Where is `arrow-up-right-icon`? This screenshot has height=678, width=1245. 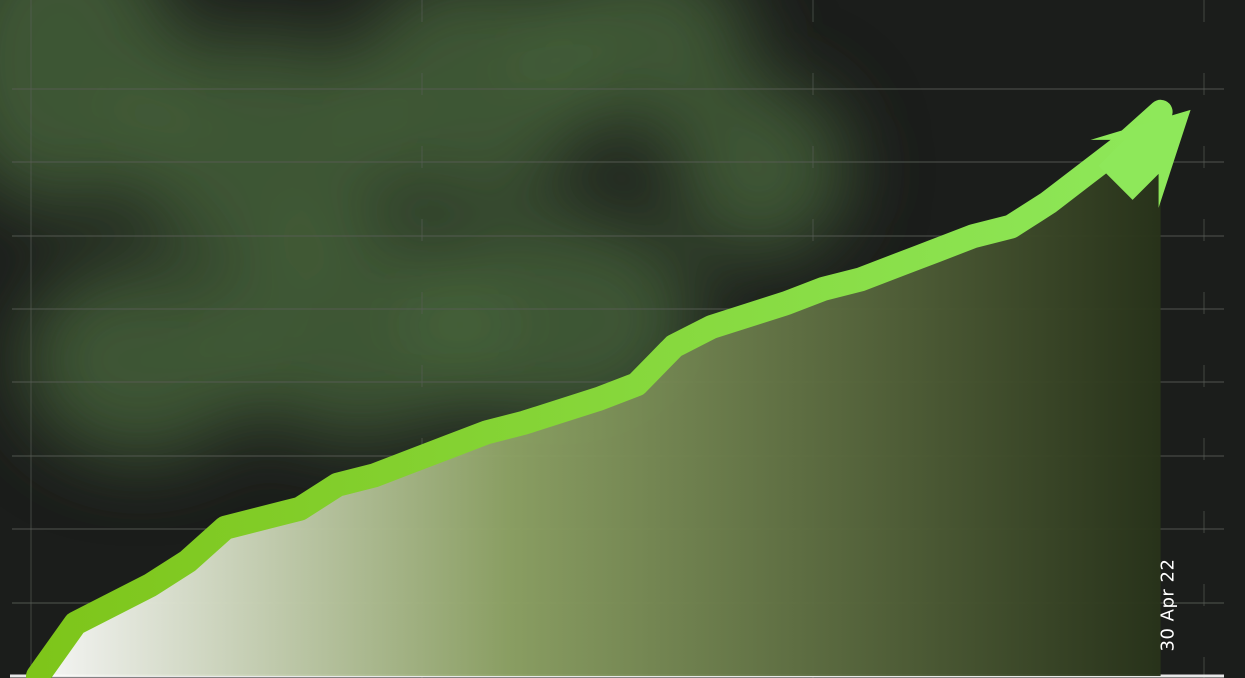
arrow-up-right-icon is located at coordinates (1140, 158).